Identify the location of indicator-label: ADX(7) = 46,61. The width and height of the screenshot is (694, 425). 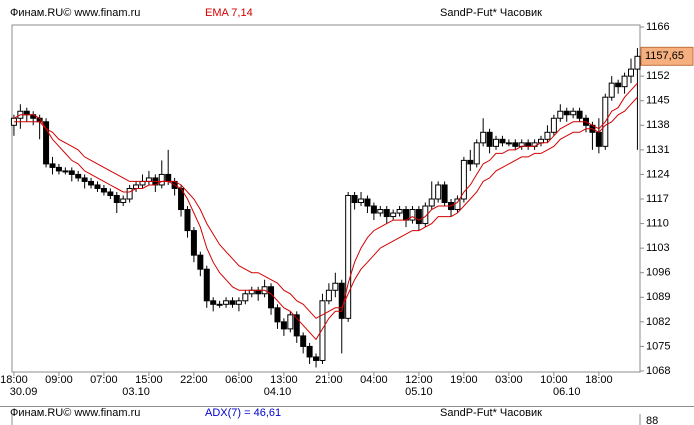
(243, 413).